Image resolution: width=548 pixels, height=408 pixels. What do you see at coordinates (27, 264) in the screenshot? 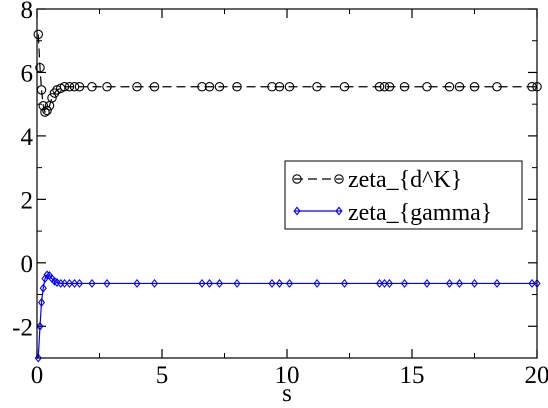
I see `y-tick-label: 0` at bounding box center [27, 264].